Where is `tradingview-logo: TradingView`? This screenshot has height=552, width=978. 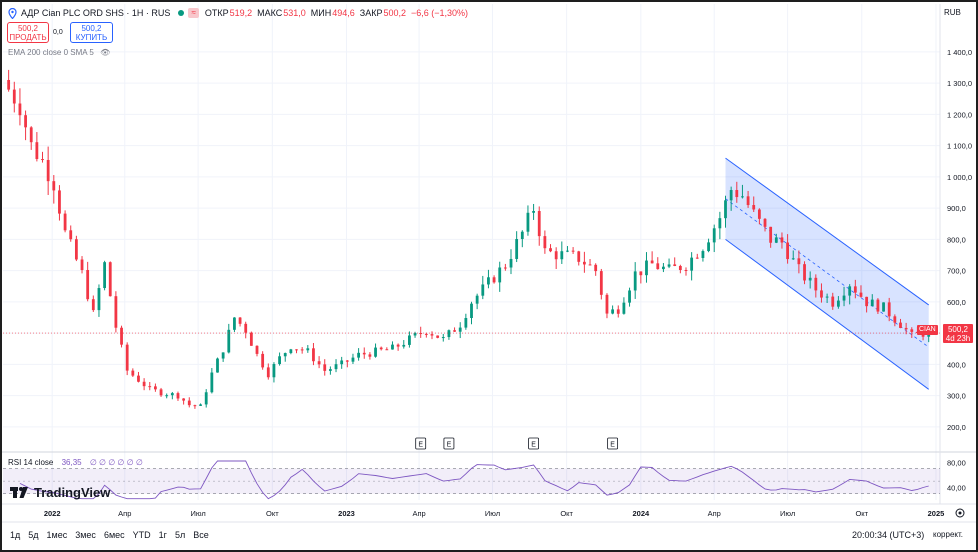
tradingview-logo: TradingView is located at coordinates (60, 492).